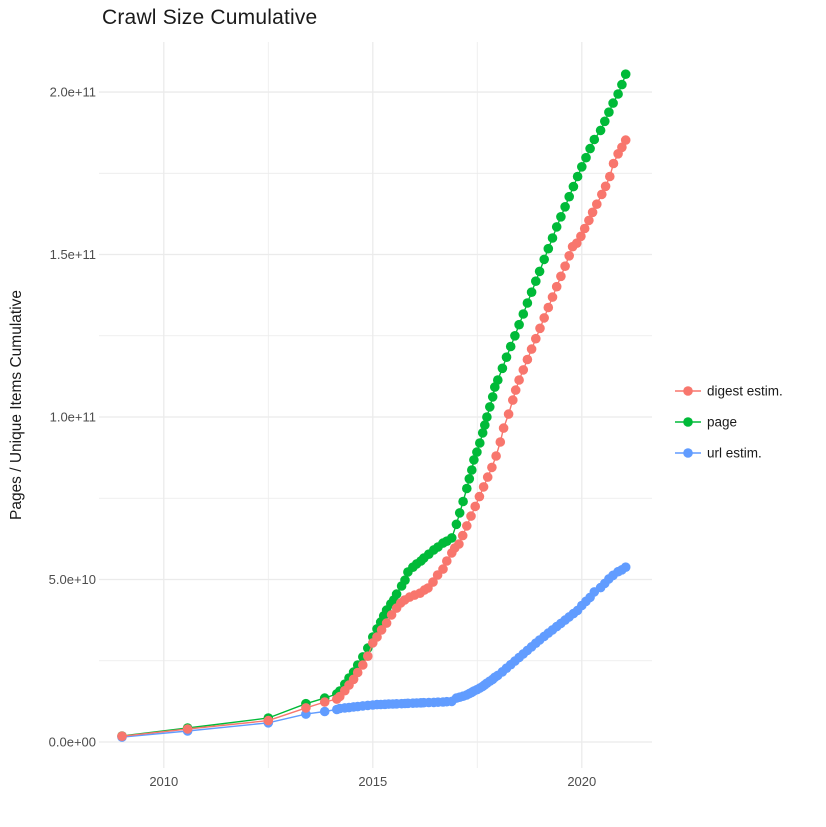 The width and height of the screenshot is (826, 827). What do you see at coordinates (745, 391) in the screenshot?
I see `legend-label: digest estim.` at bounding box center [745, 391].